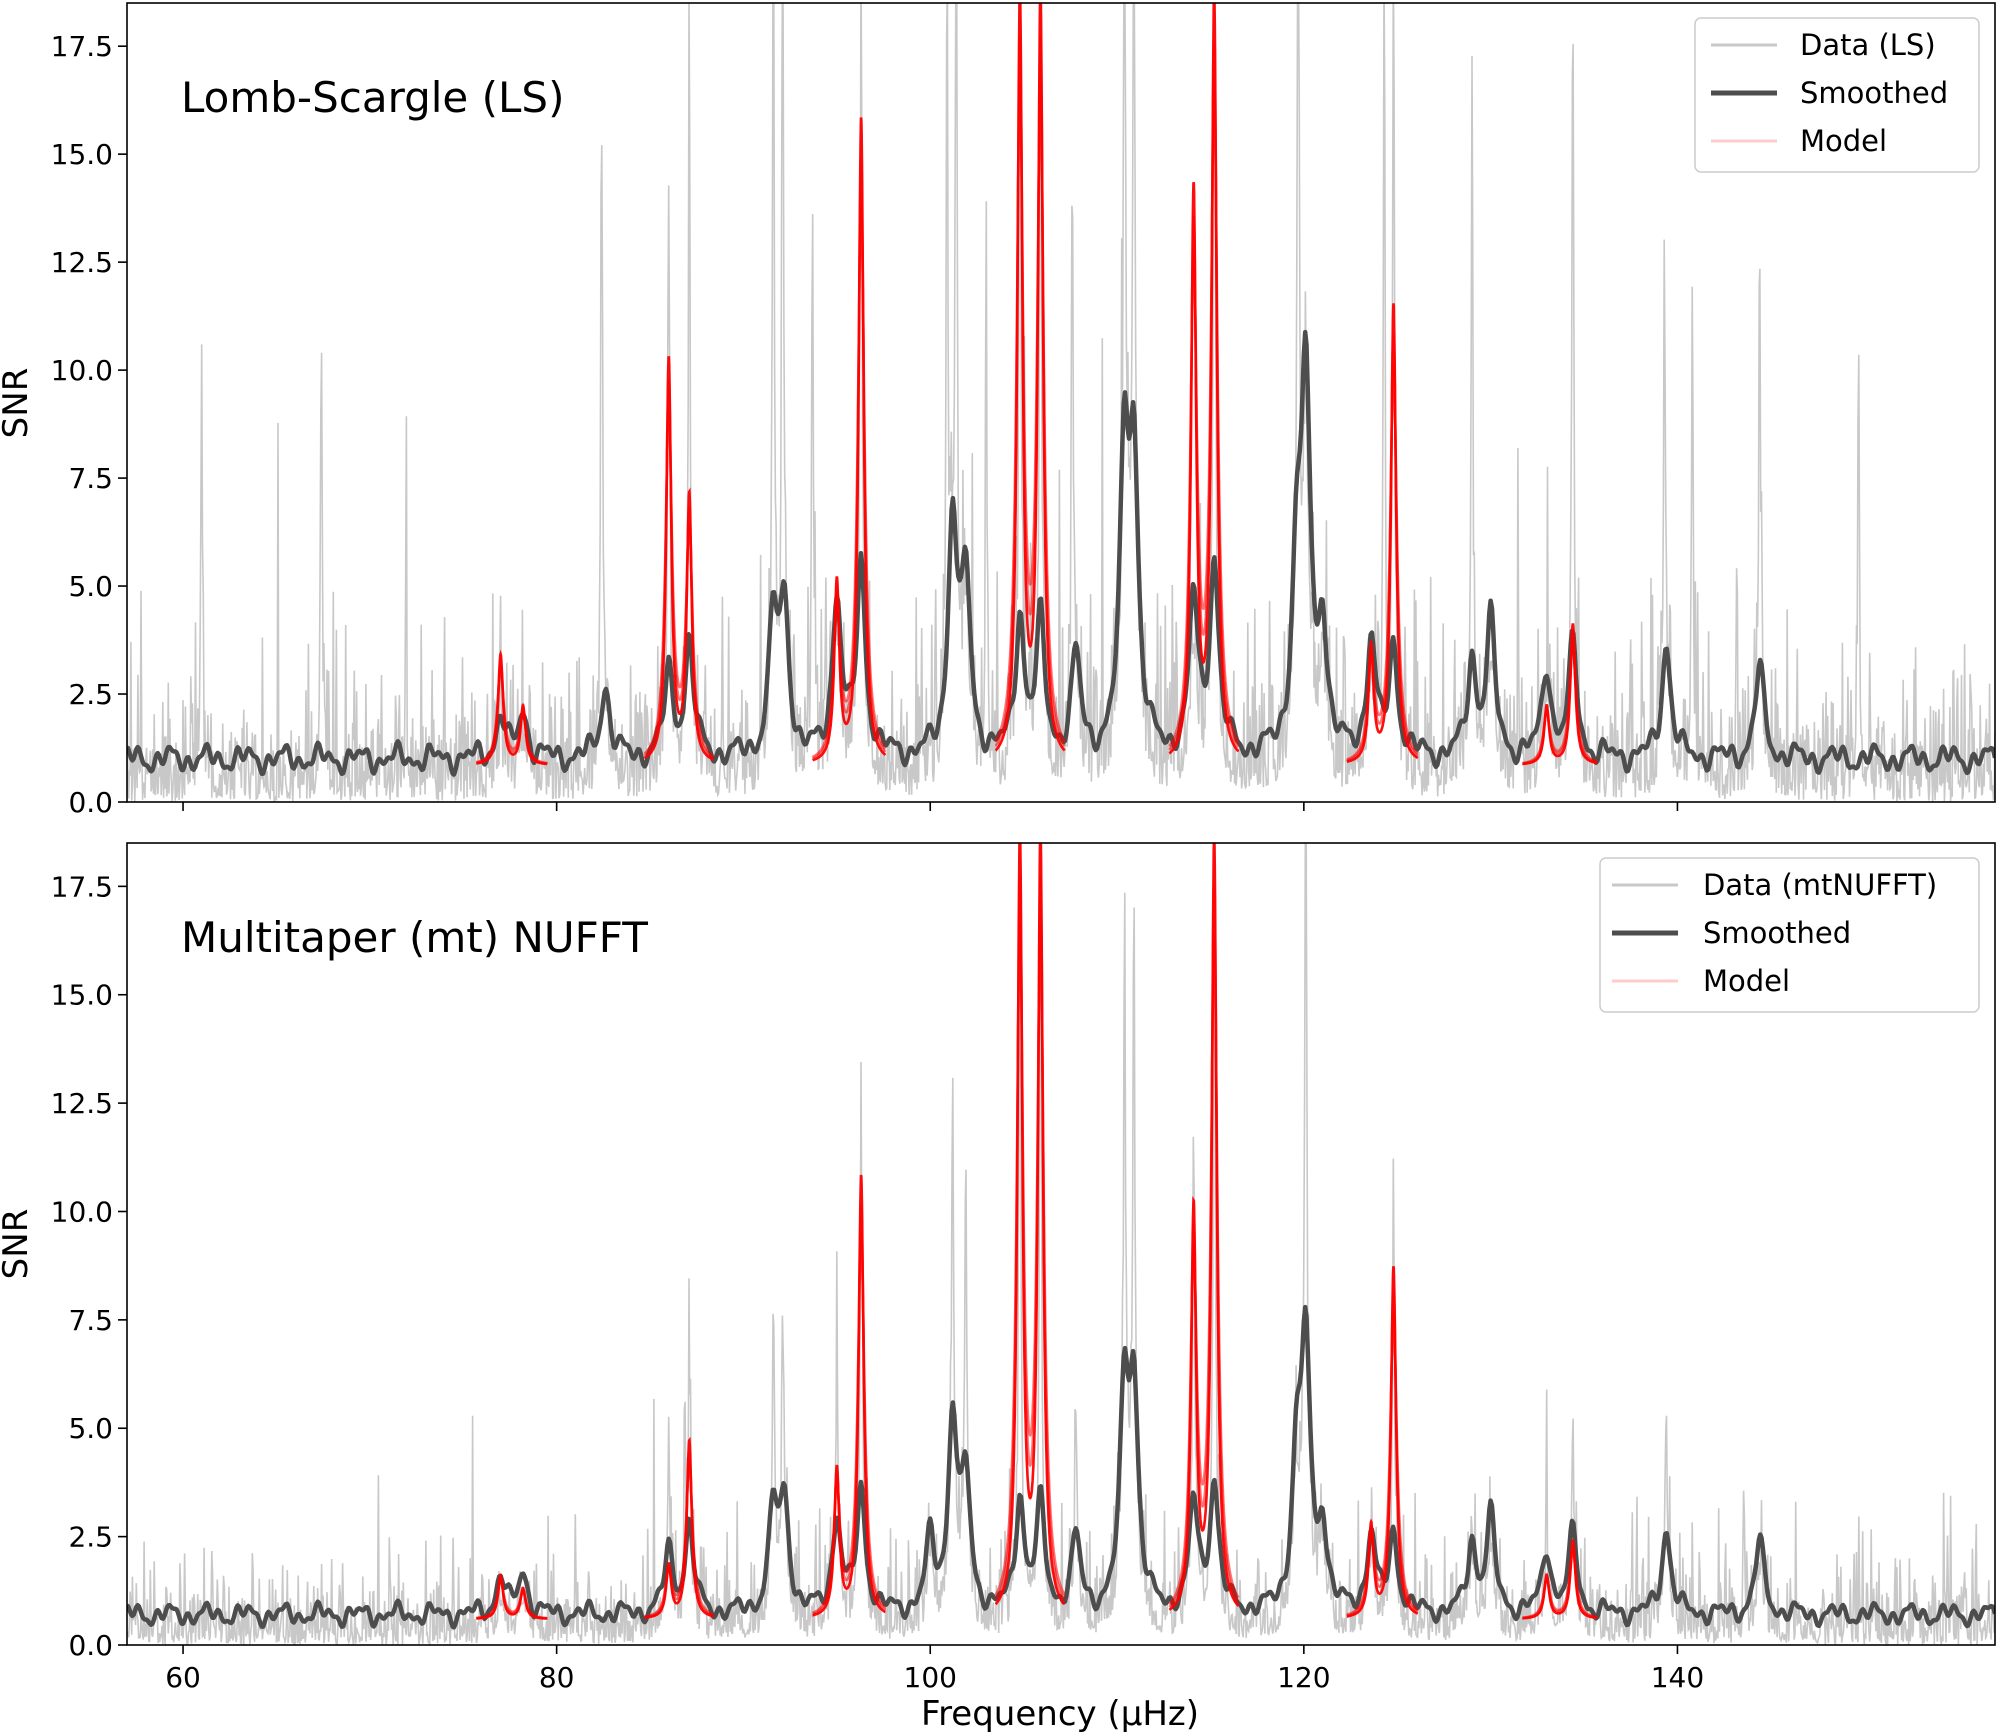 Image resolution: width=1996 pixels, height=1735 pixels. What do you see at coordinates (1868, 45) in the screenshot?
I see `legend-label-data: Data (LS)` at bounding box center [1868, 45].